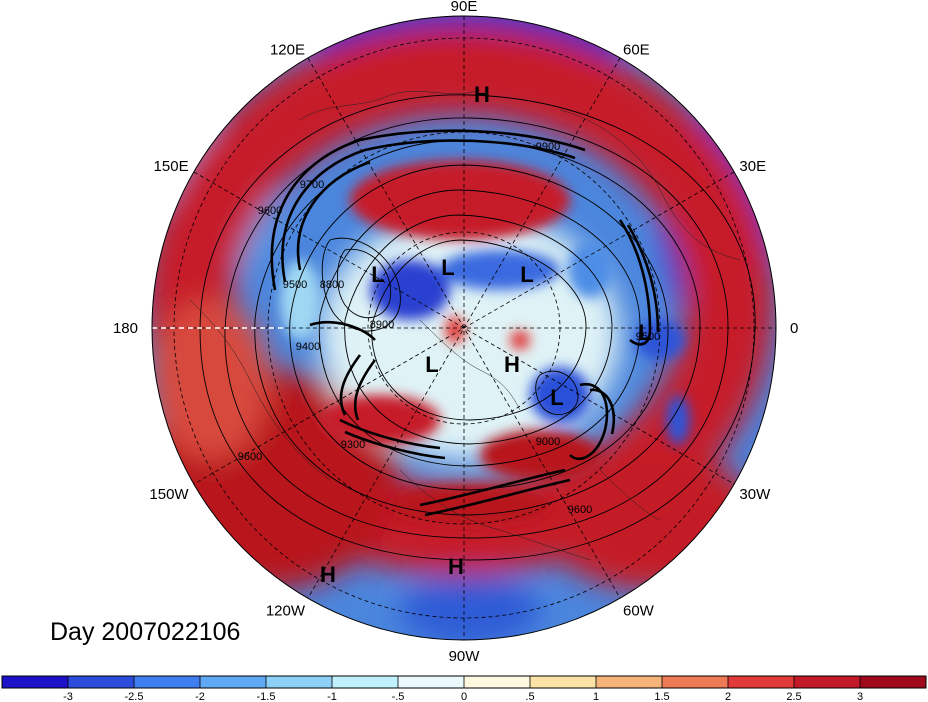 Image resolution: width=928 pixels, height=702 pixels. What do you see at coordinates (200, 696) in the screenshot?
I see `colorbar-tick-label: -2` at bounding box center [200, 696].